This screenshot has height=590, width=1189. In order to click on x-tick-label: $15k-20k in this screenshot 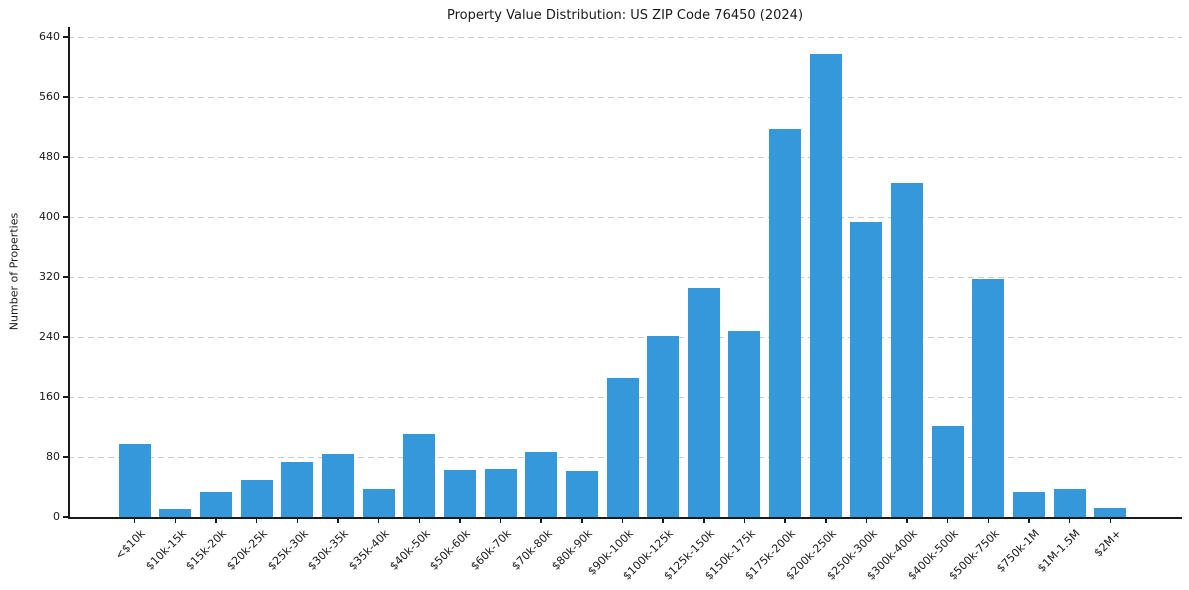, I will do `click(206, 550)`.